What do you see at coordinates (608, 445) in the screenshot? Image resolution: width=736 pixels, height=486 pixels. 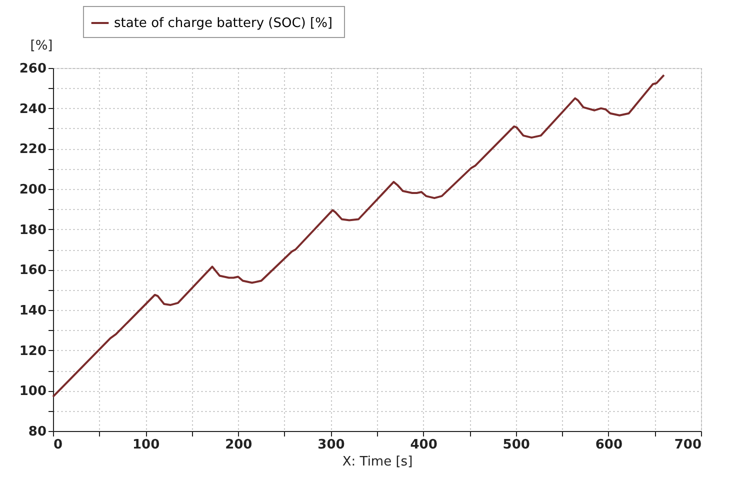 I see `x-tick-label: 600` at bounding box center [608, 445].